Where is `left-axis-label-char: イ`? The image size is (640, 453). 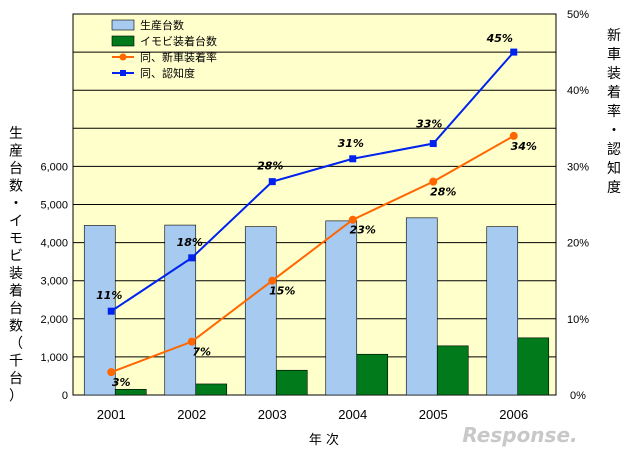
left-axis-label-char: イ is located at coordinates (16, 222).